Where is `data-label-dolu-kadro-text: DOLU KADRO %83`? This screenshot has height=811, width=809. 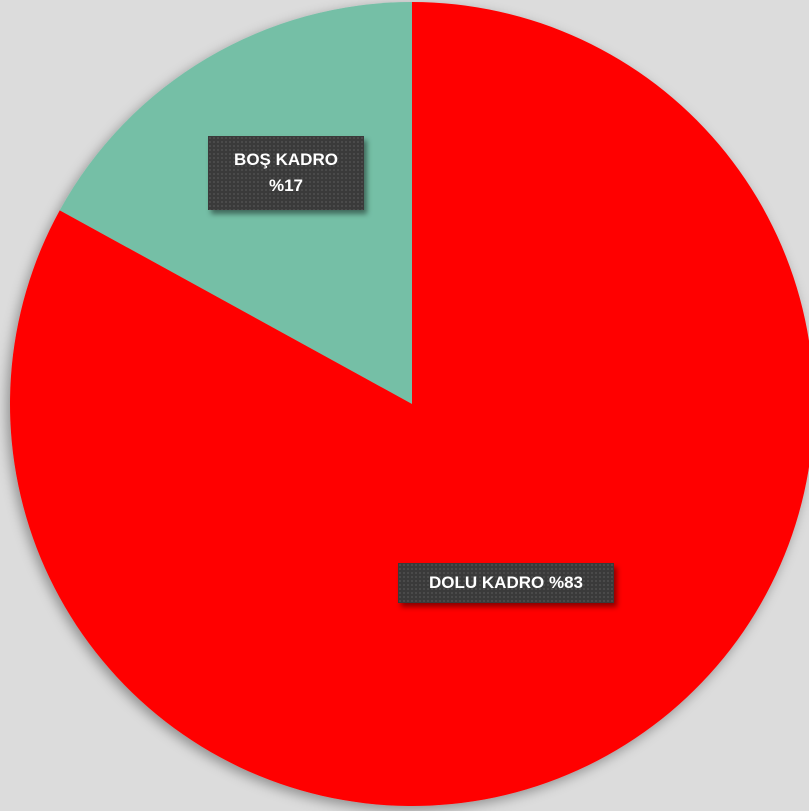
data-label-dolu-kadro-text: DOLU KADRO %83 is located at coordinates (506, 582).